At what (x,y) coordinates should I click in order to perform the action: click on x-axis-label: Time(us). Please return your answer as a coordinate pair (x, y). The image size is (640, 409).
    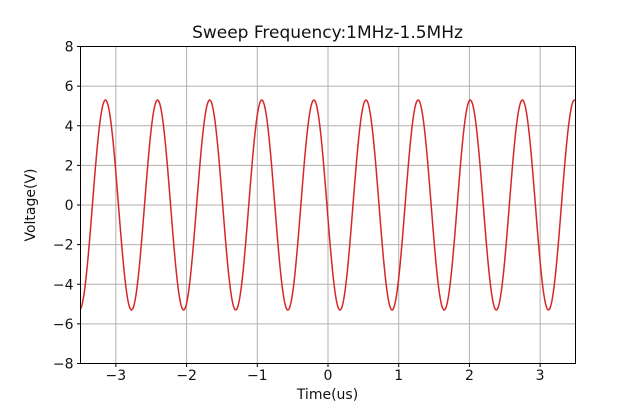
    Looking at the image, I should click on (327, 395).